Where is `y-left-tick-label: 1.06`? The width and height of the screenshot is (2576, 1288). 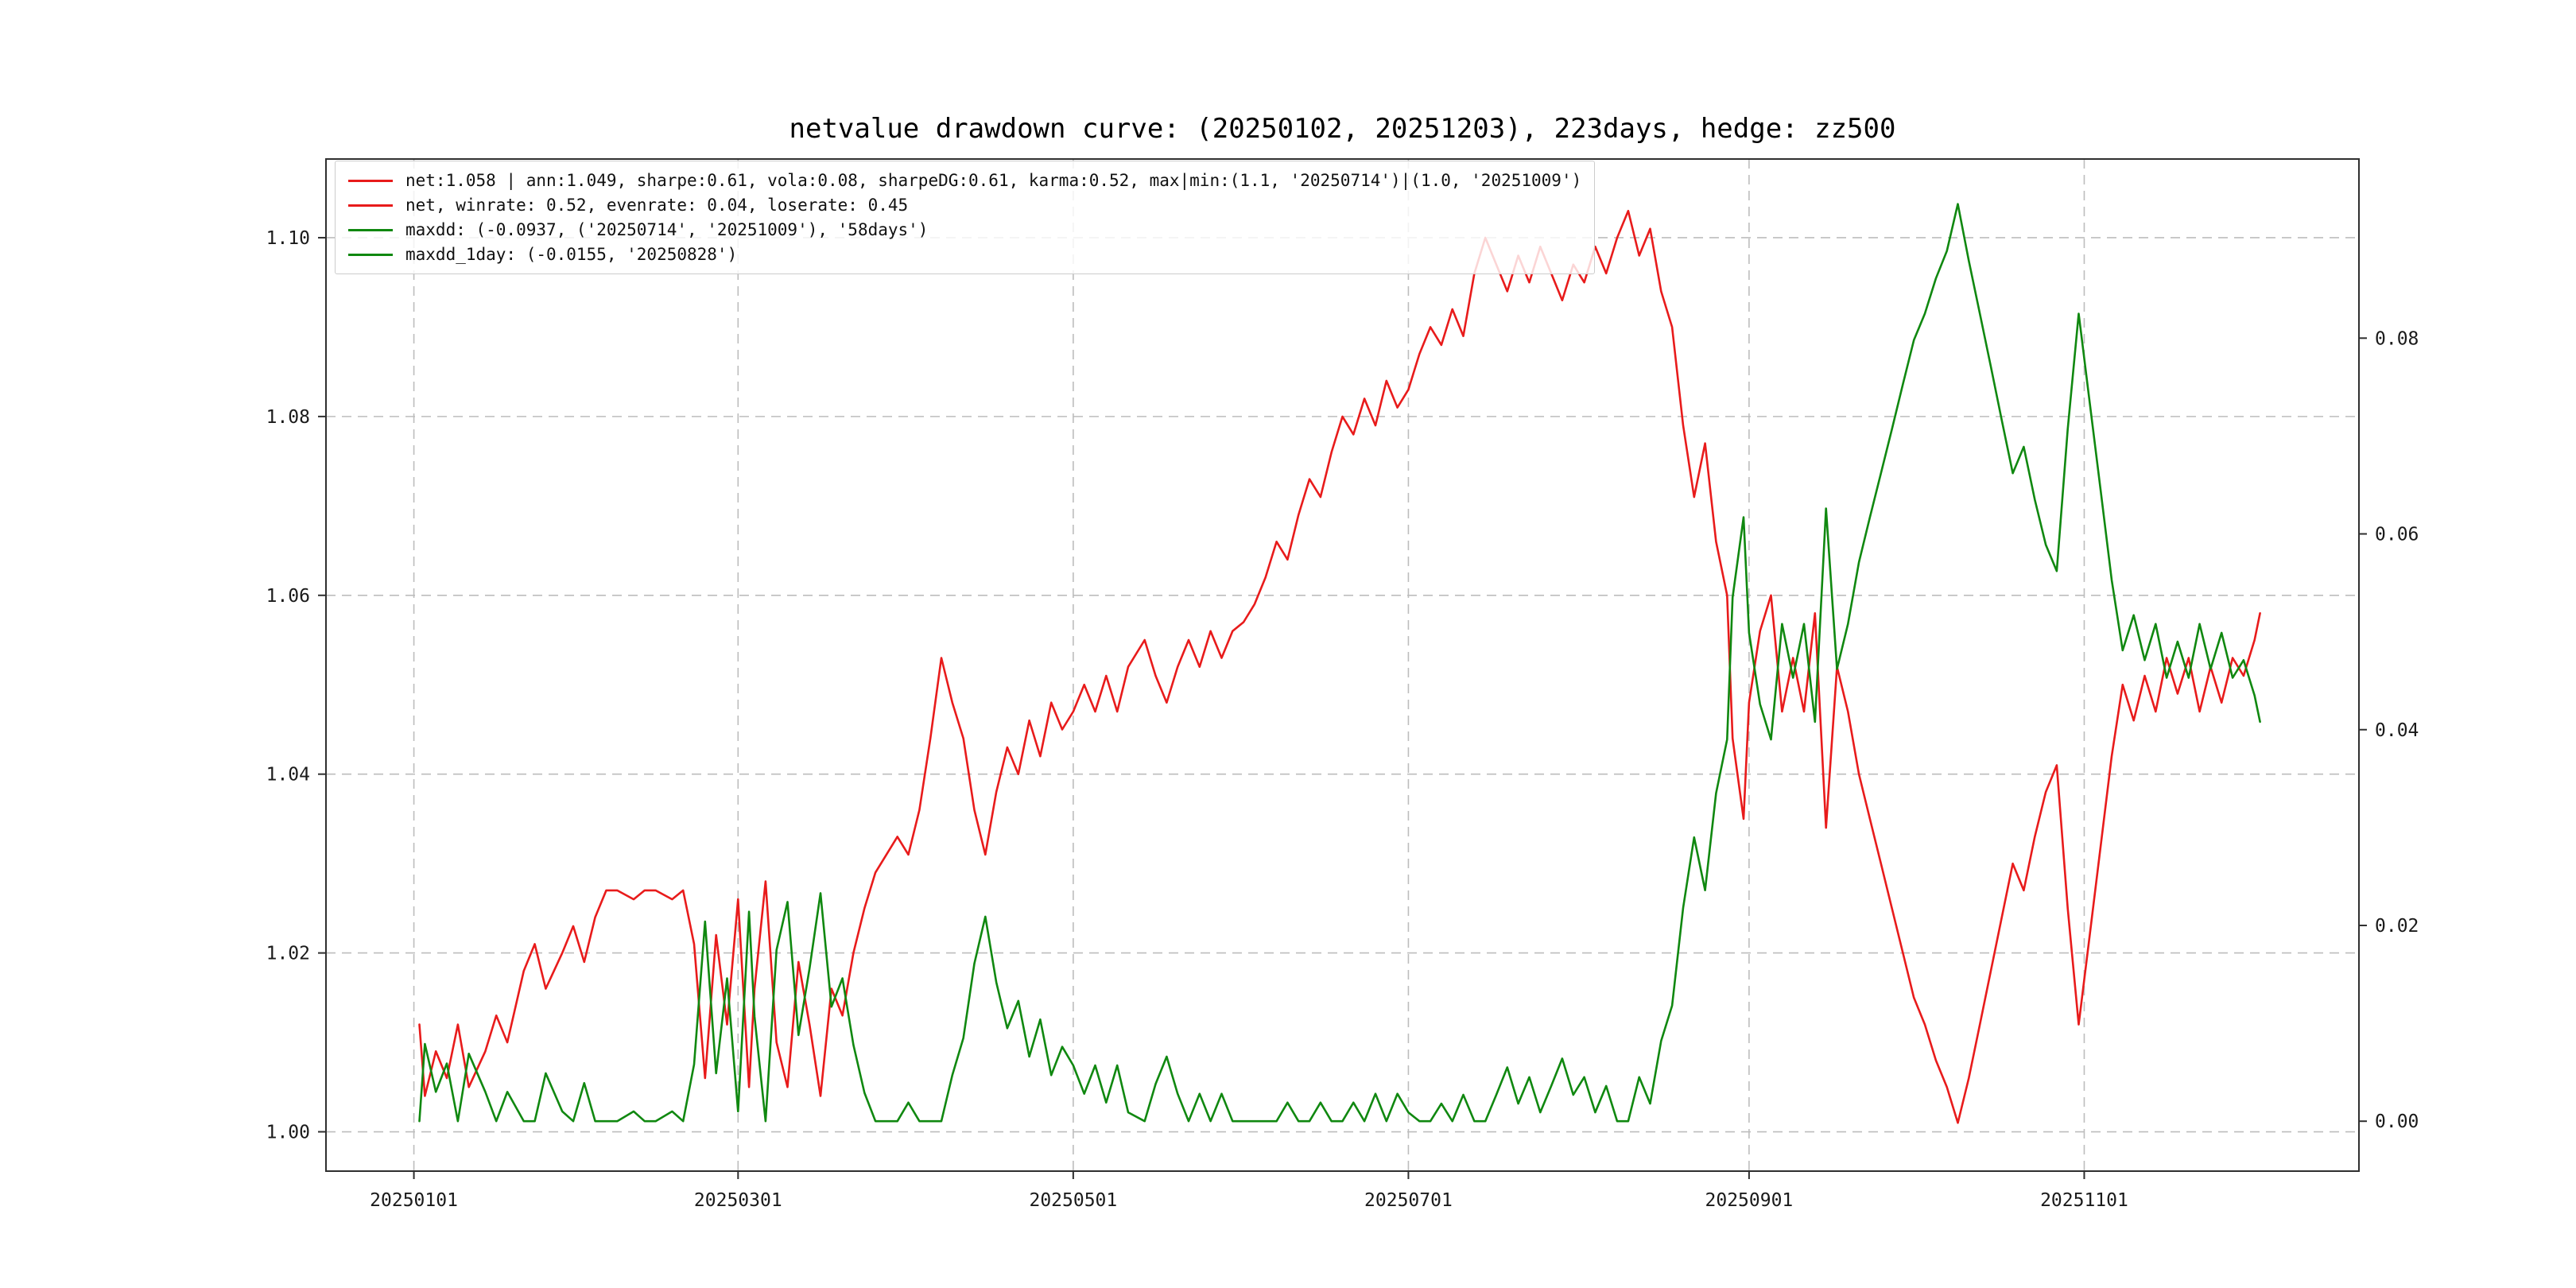 y-left-tick-label: 1.06 is located at coordinates (288, 597).